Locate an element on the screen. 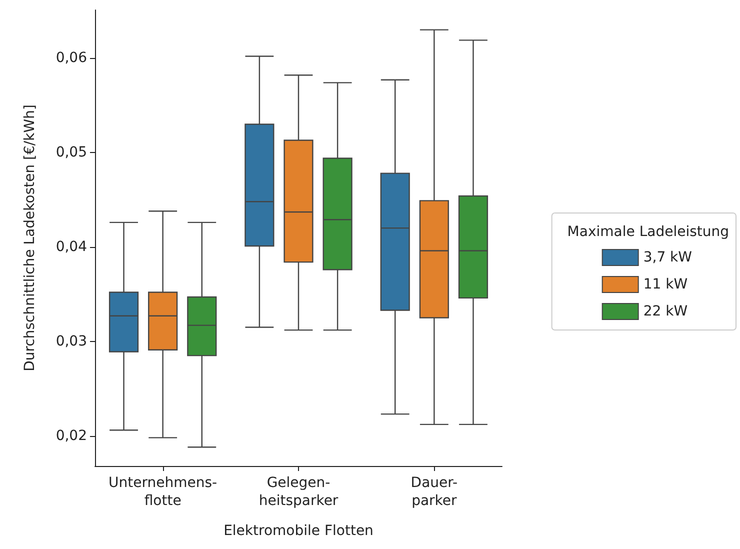 This screenshot has height=549, width=740. legend-label: 11 kW is located at coordinates (665, 284).